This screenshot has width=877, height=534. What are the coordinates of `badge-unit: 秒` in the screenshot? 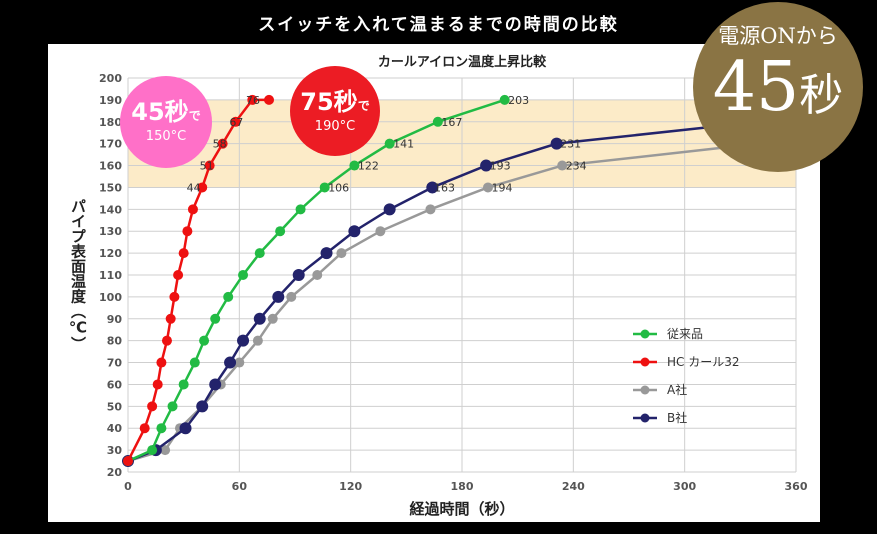 It's located at (821, 95).